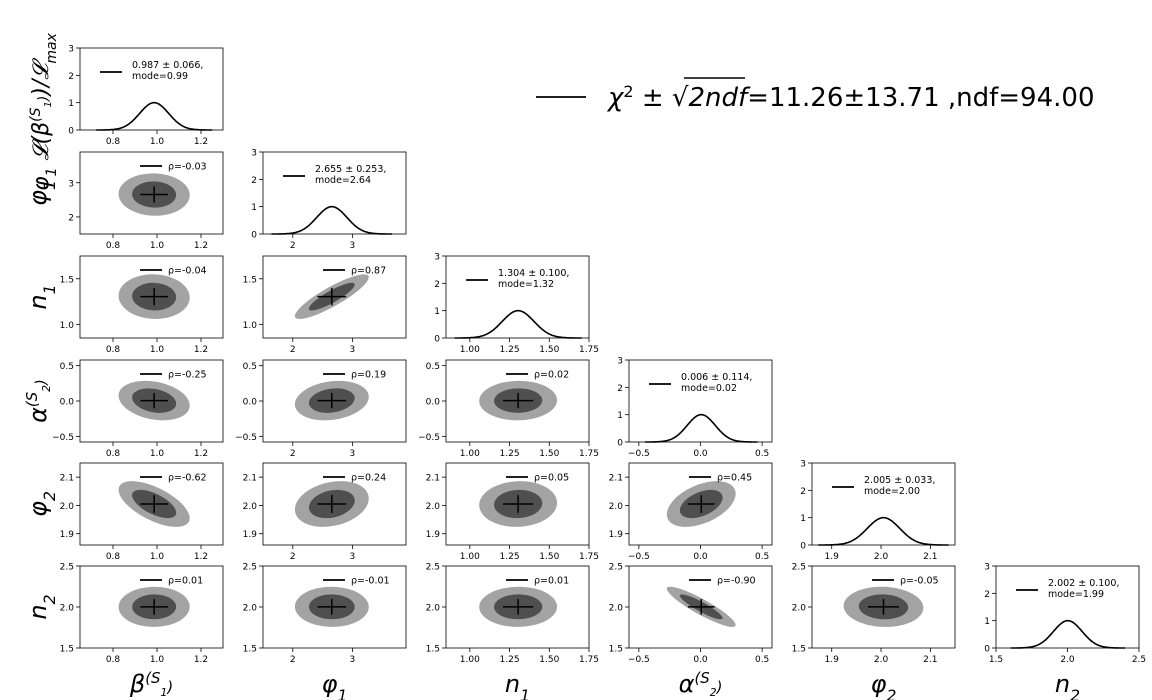 Image resolution: width=1152 pixels, height=700 pixels. I want to click on legend-value: 1.304 ± 0.100,, so click(533, 273).